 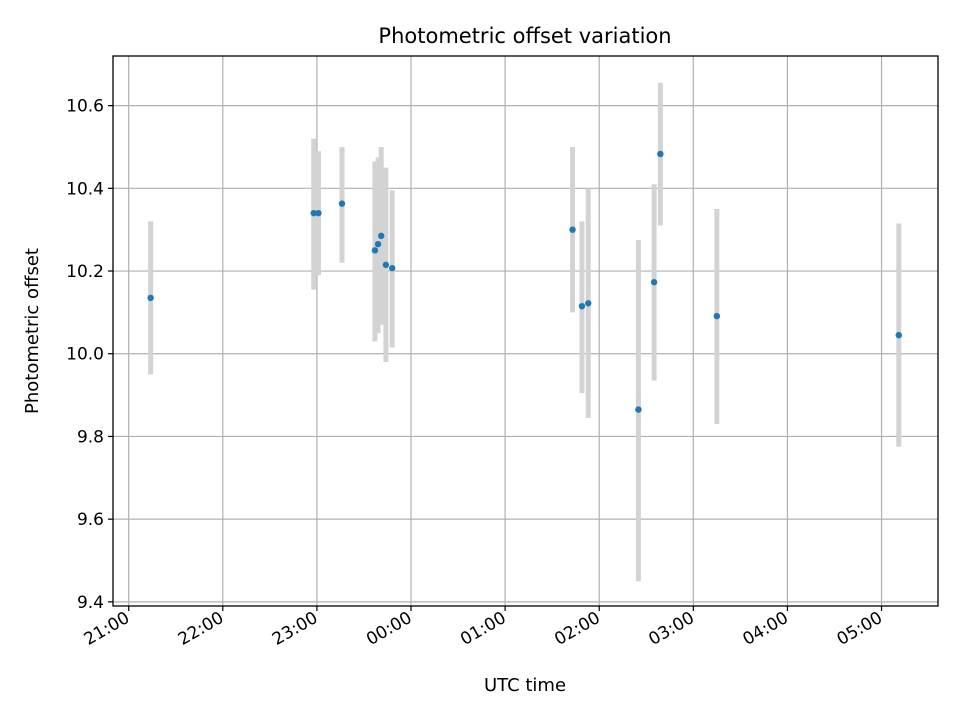 What do you see at coordinates (525, 685) in the screenshot?
I see `x-axis-label: UTC time` at bounding box center [525, 685].